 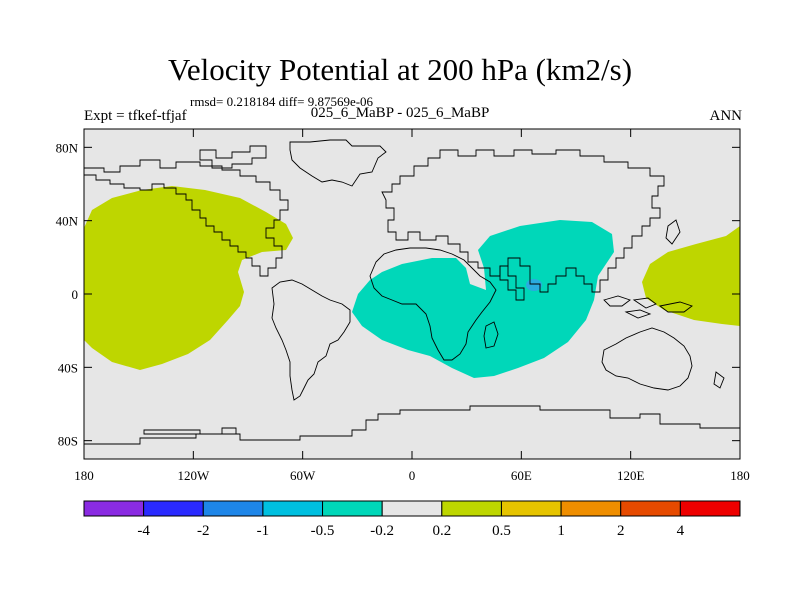 I want to click on colorbar-label: 0.5, so click(x=501, y=531).